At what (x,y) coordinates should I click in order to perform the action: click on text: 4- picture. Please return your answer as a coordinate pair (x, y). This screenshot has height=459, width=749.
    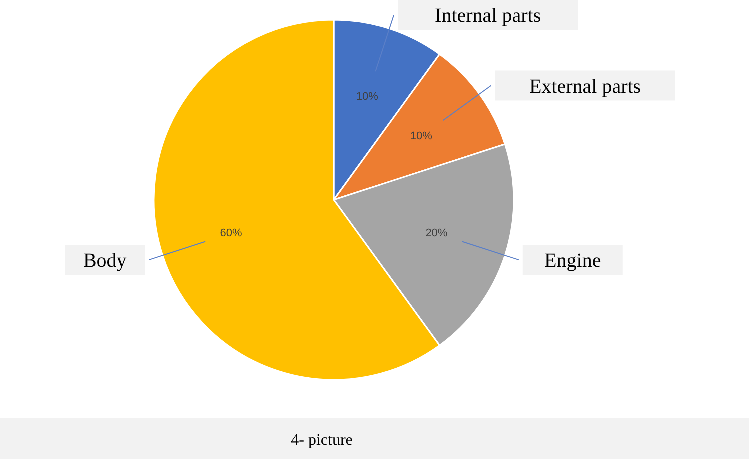
    Looking at the image, I should click on (322, 440).